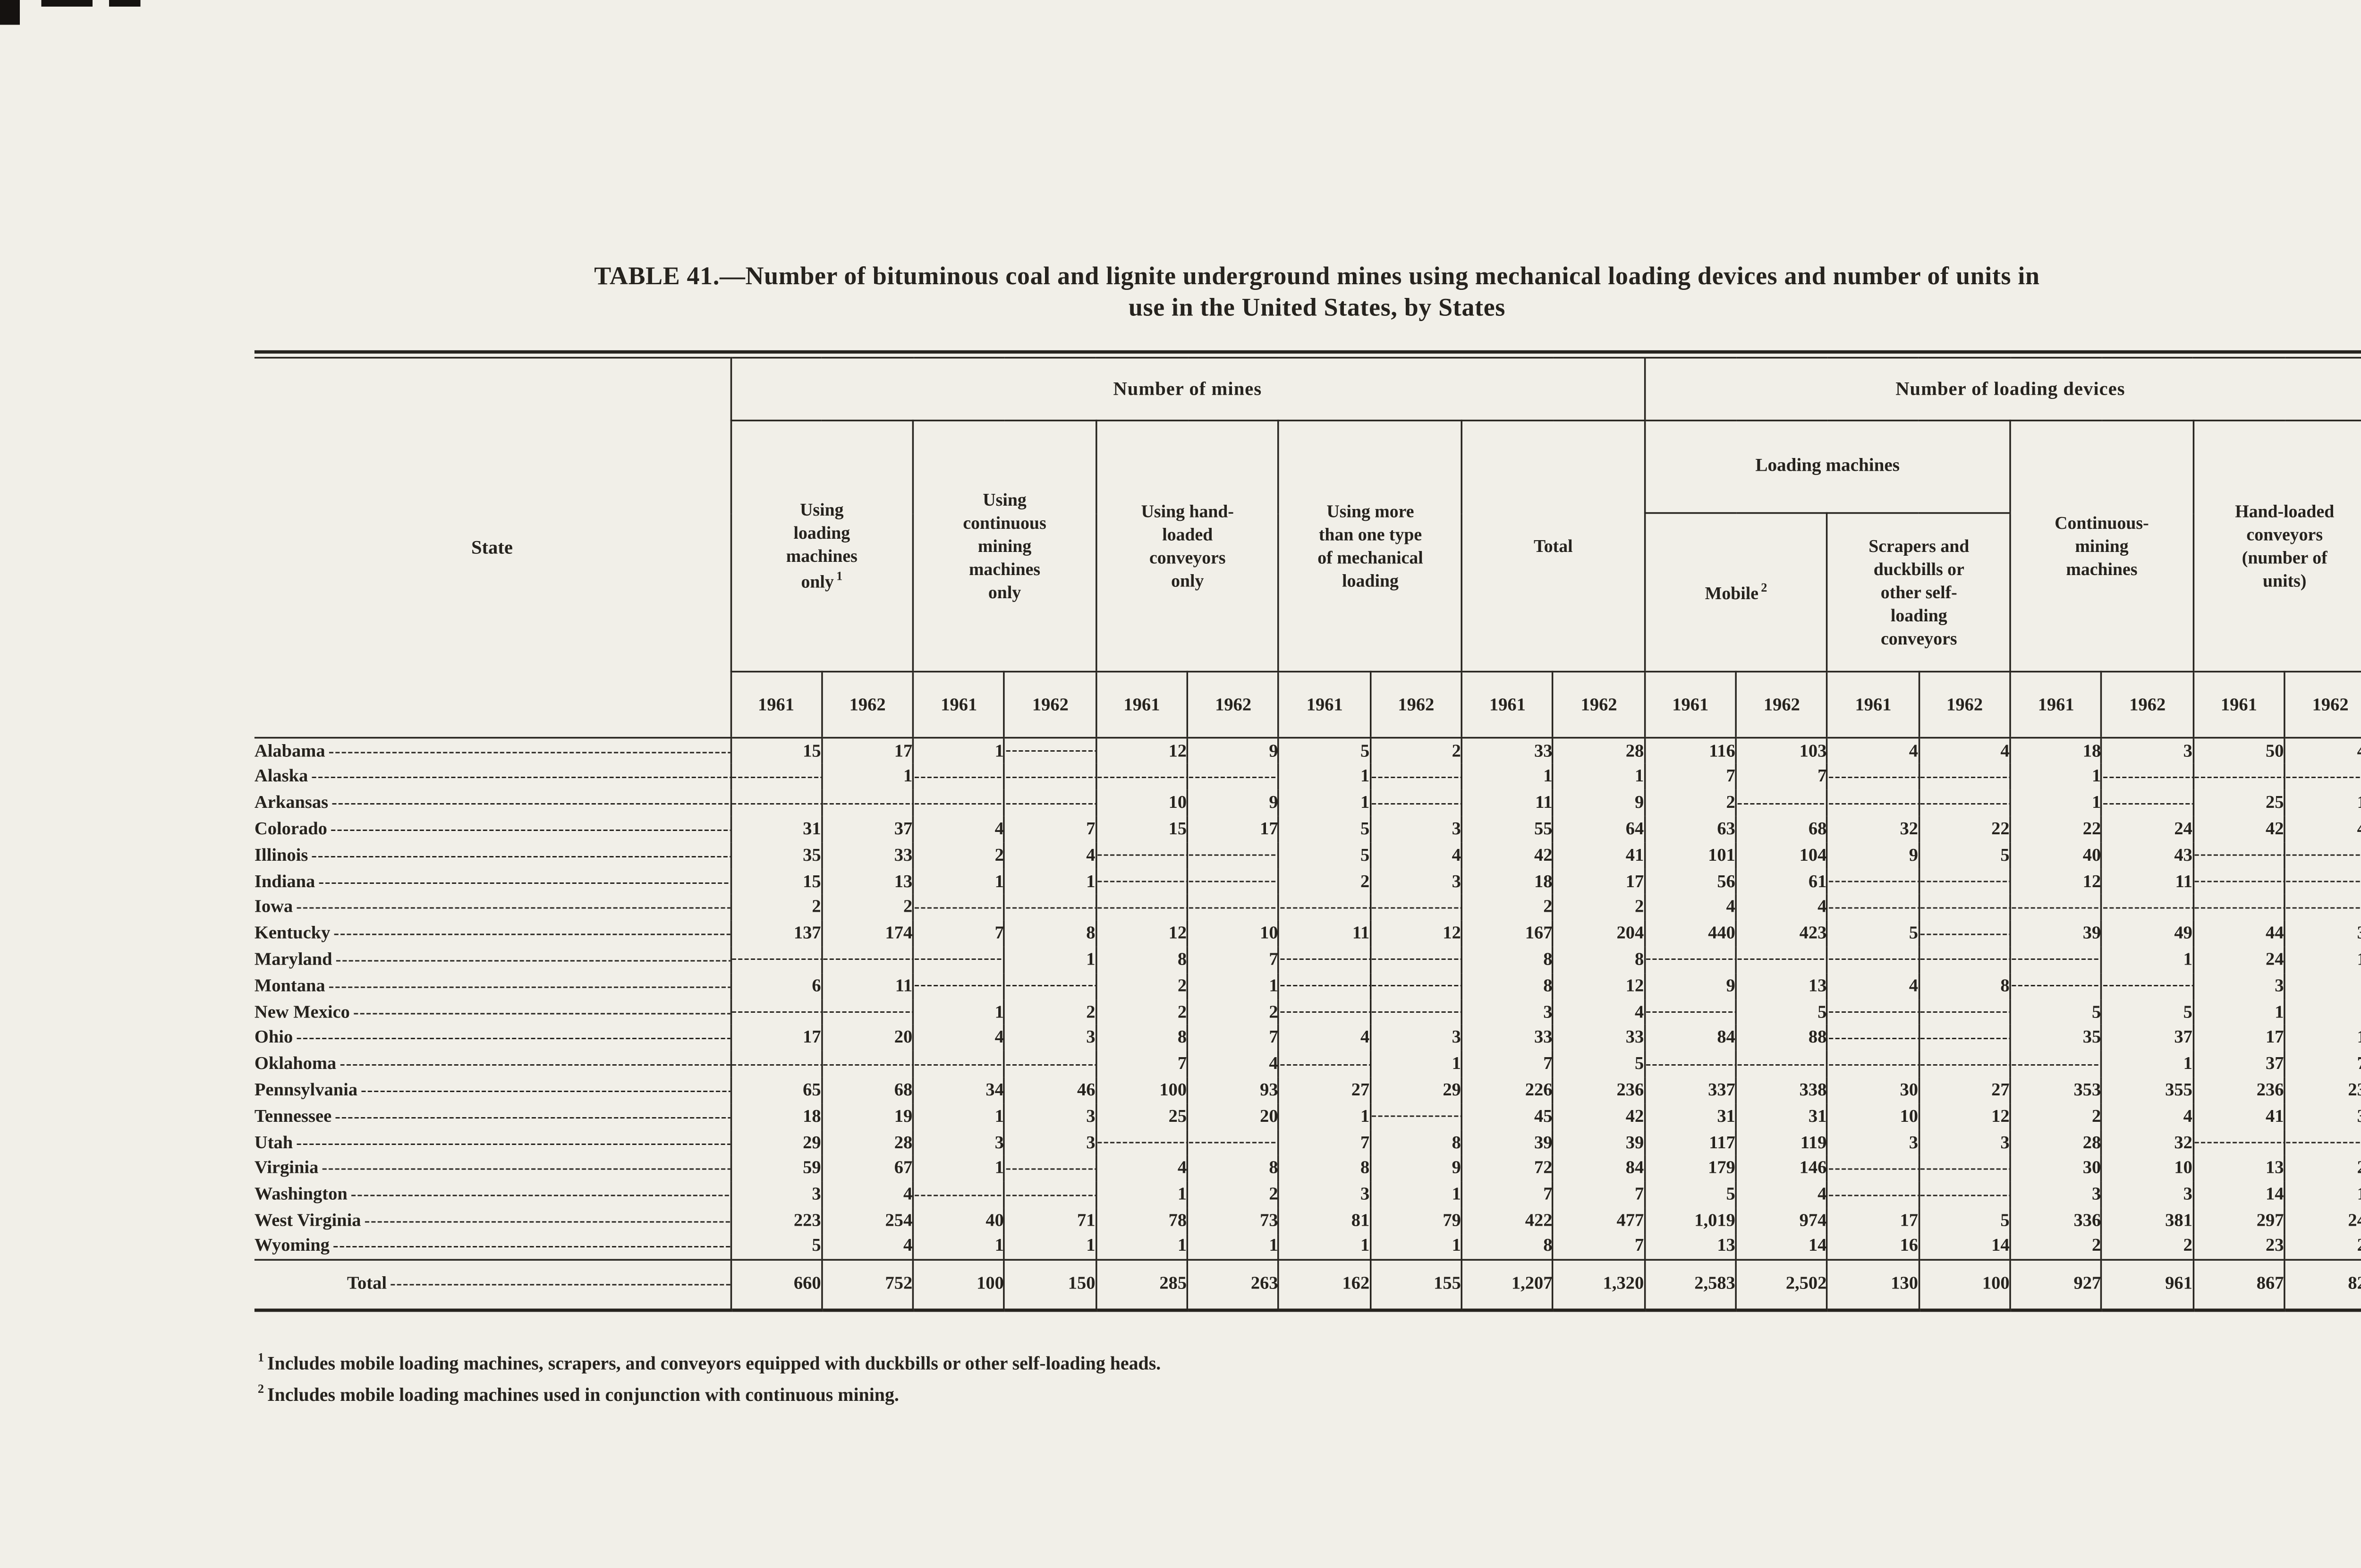 This screenshot has height=1568, width=2361. I want to click on value-cell: 42, so click(1598, 1116).